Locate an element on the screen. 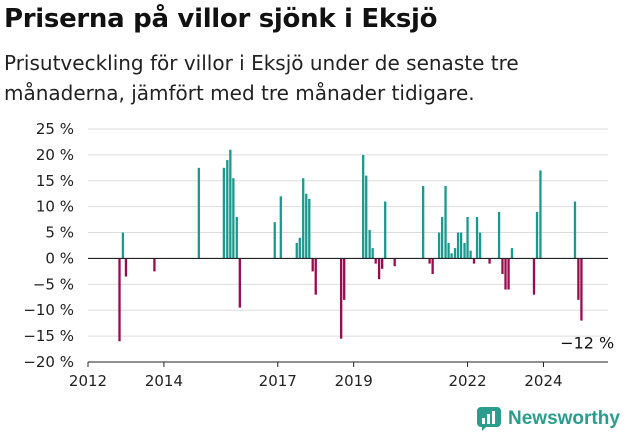  y-tick-label: −15 % is located at coordinates (48, 336).